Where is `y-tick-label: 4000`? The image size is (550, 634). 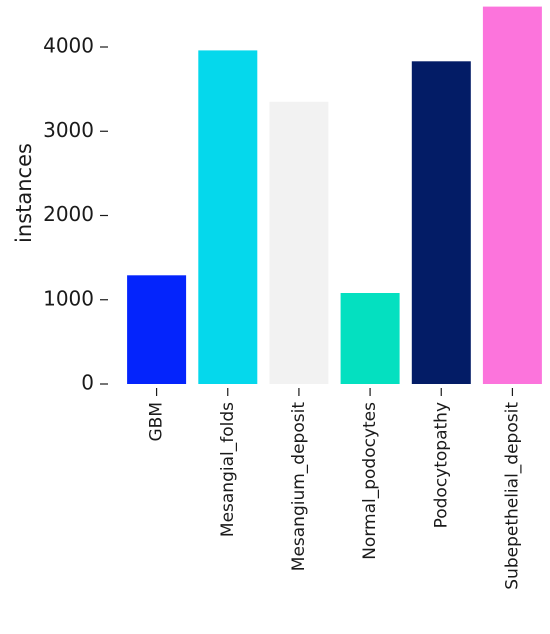 y-tick-label: 4000 is located at coordinates (68, 46).